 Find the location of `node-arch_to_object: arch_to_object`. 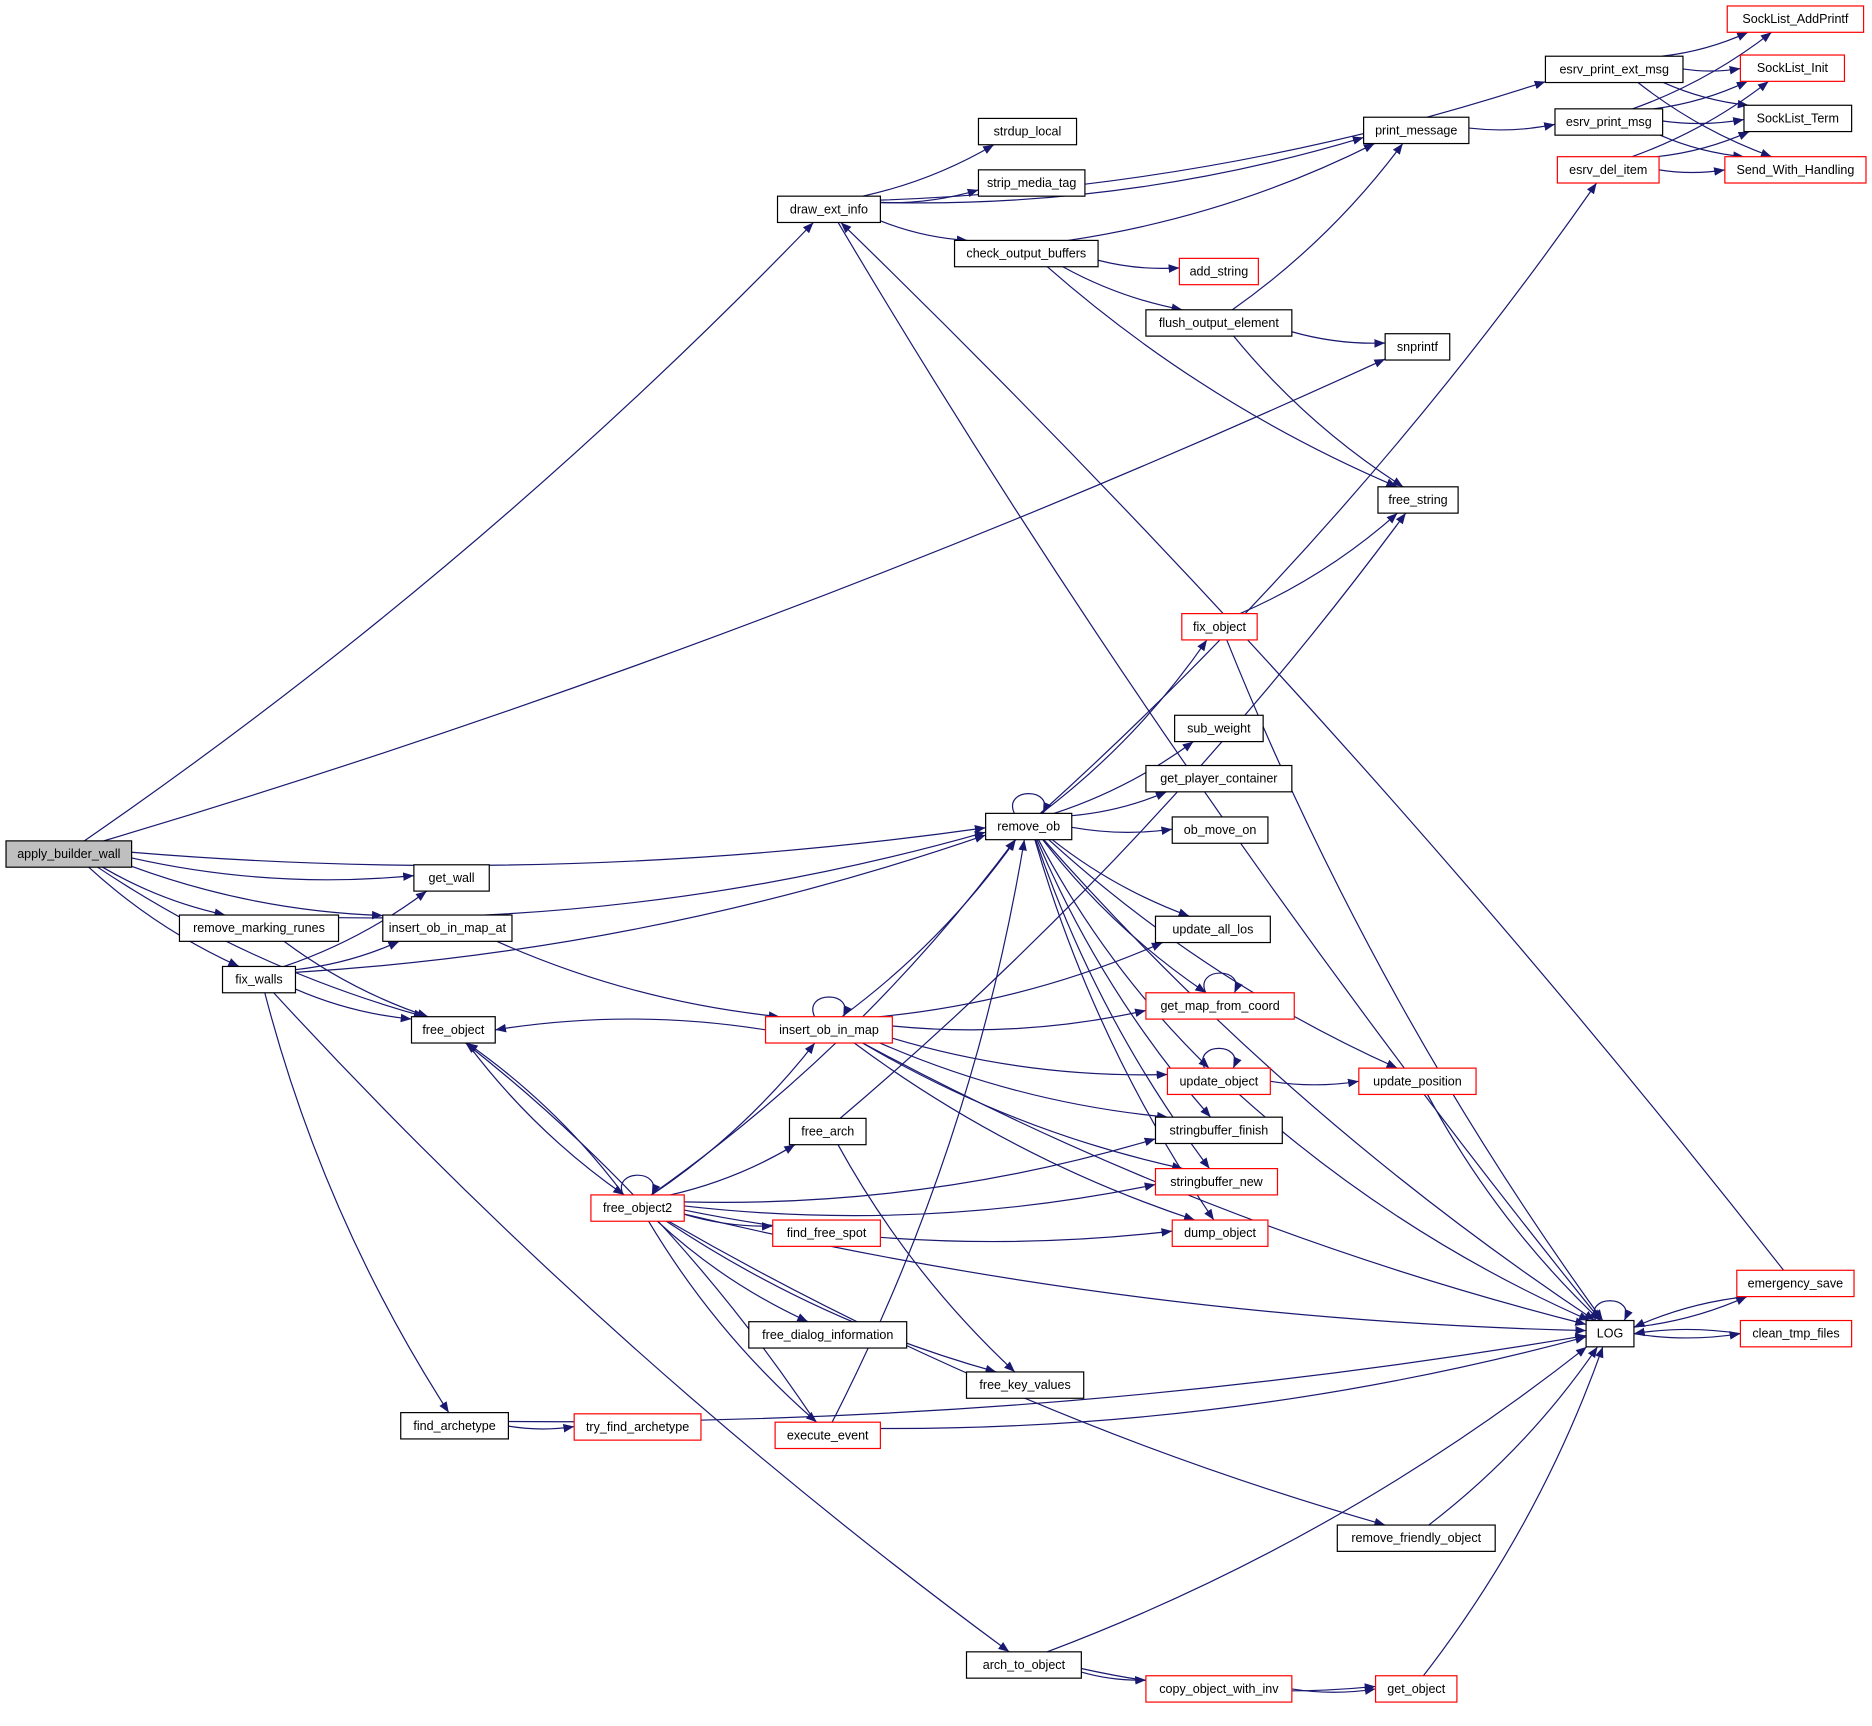

node-arch_to_object: arch_to_object is located at coordinates (1023, 1665).